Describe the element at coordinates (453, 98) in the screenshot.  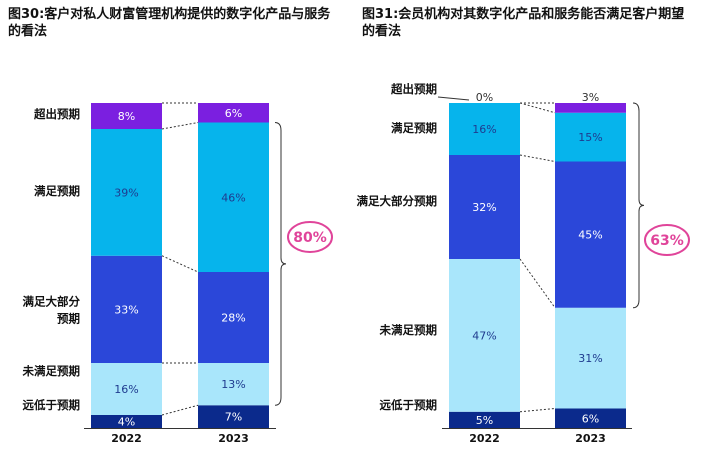
I see `leader-line` at that location.